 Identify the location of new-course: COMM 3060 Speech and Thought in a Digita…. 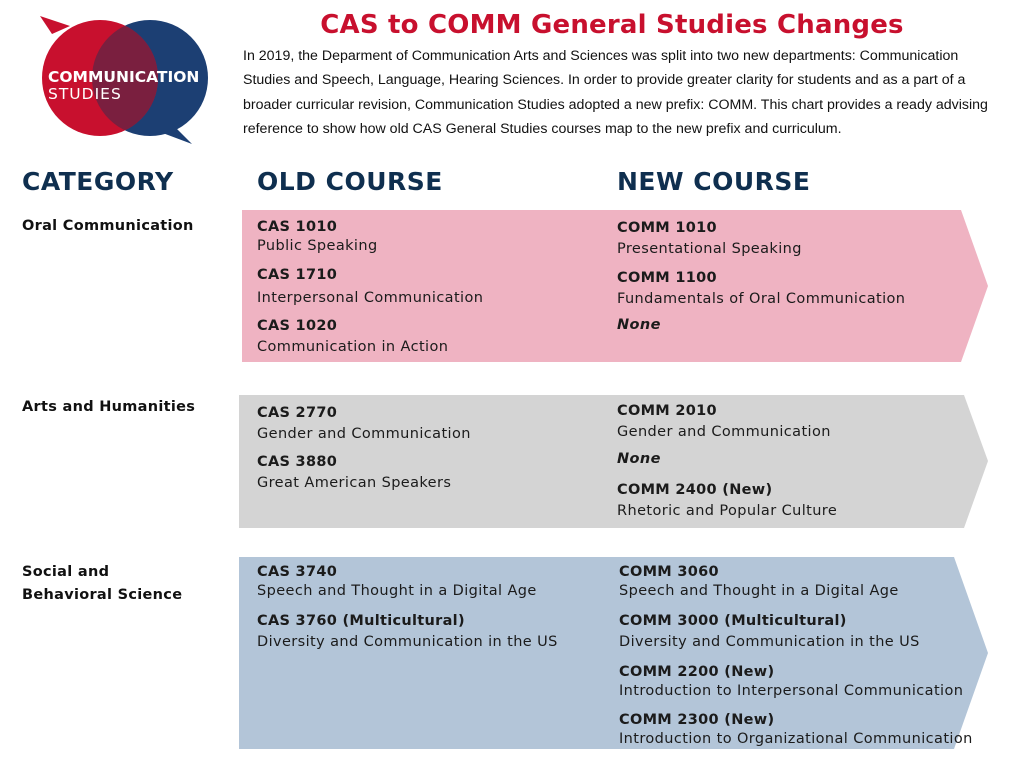
(759, 582).